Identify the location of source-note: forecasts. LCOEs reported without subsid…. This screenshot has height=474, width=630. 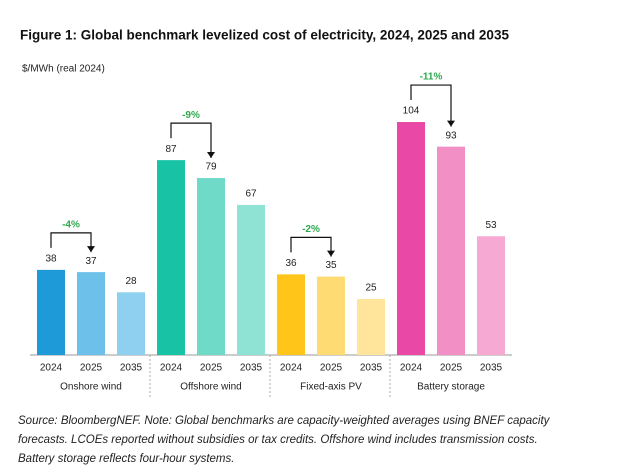
(278, 440).